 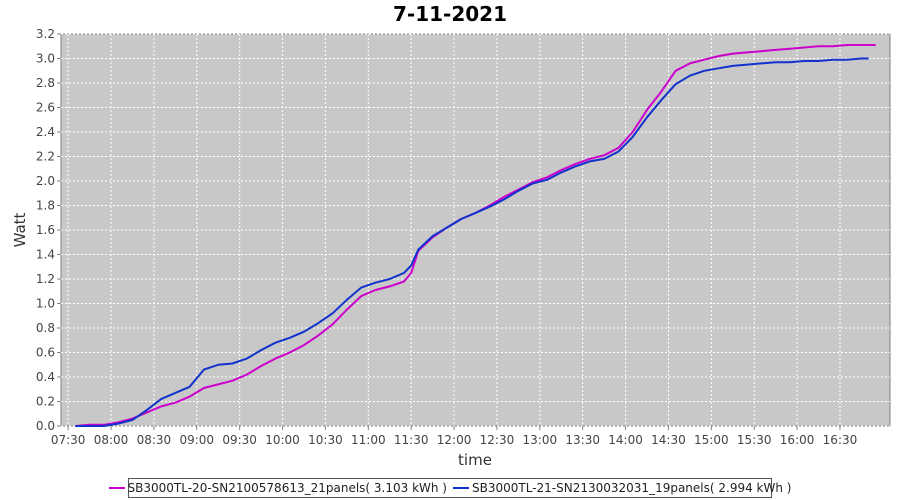 I want to click on y-tick-label: 2.2, so click(x=45, y=157).